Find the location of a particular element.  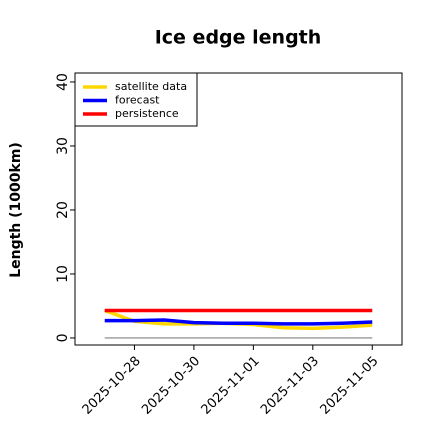

y-tick-label: 20 is located at coordinates (63, 210).